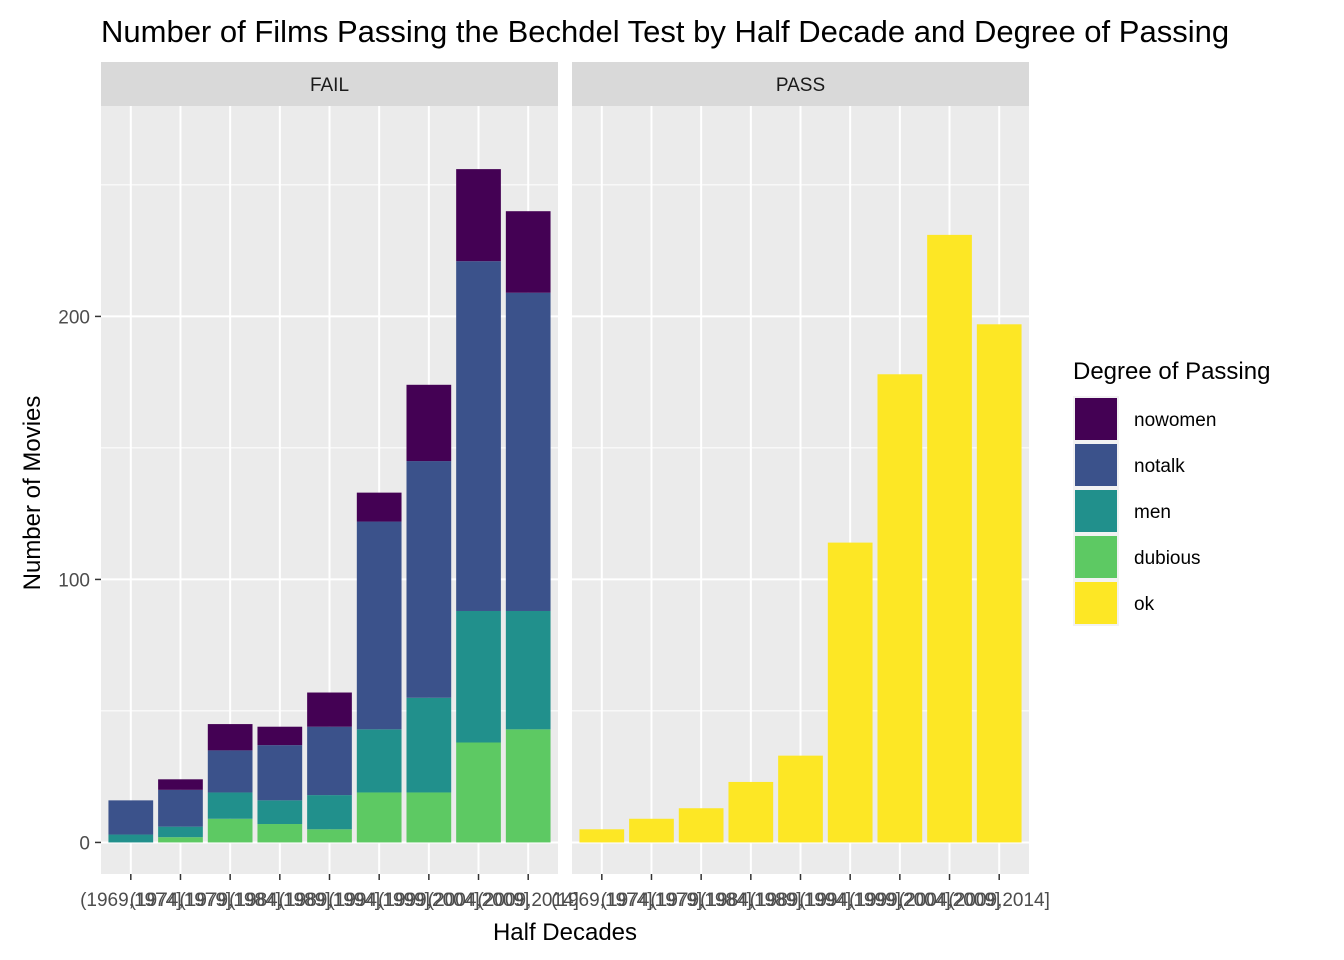 The width and height of the screenshot is (1344, 960). I want to click on y-tick-label: 200, so click(74, 317).